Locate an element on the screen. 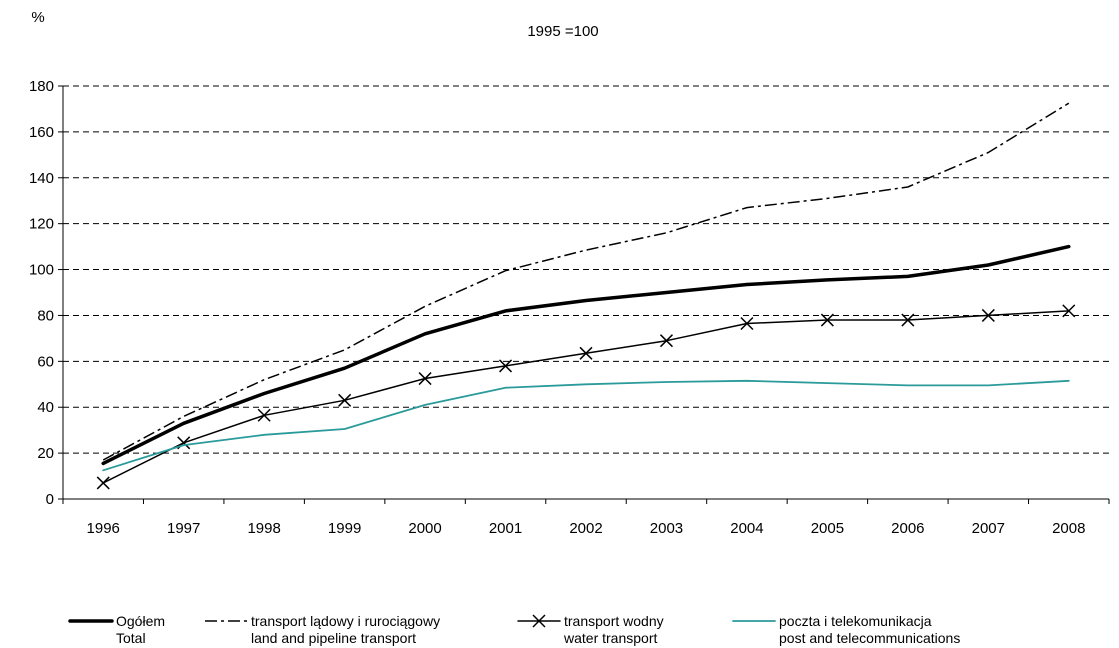 This screenshot has width=1119, height=648. x-tick-label: 2001 is located at coordinates (505, 528).